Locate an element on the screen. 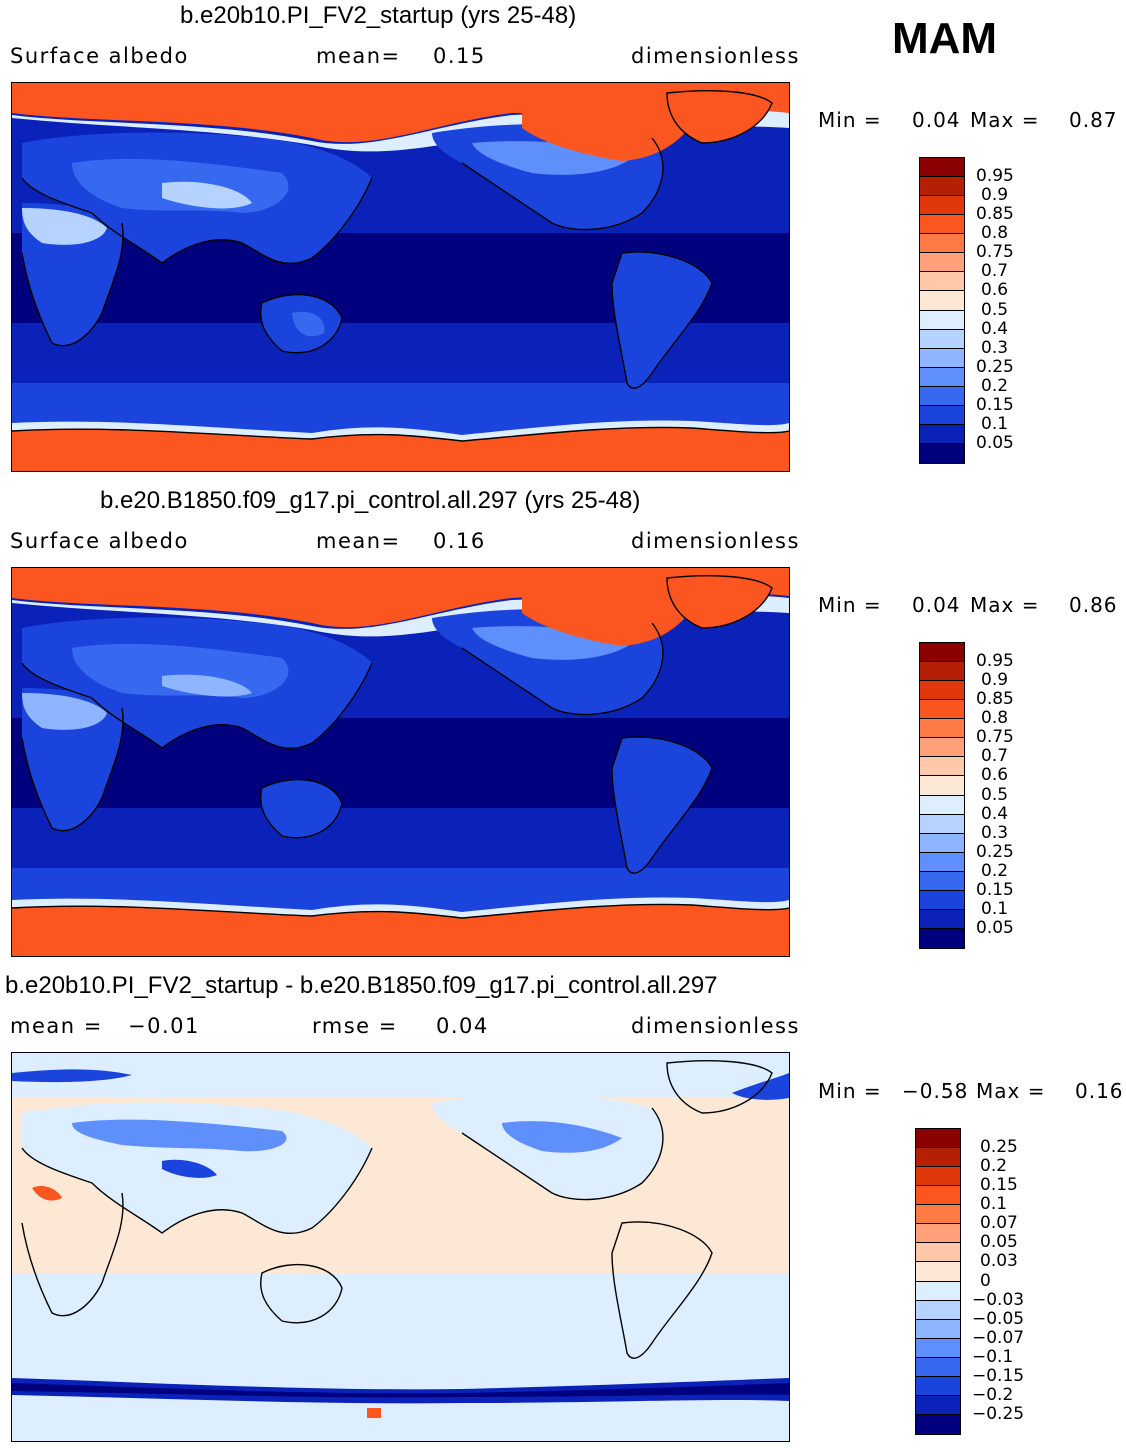 Image resolution: width=1126 pixels, height=1449 pixels. colorbar-tick-label: 0.4 is located at coordinates (995, 813).